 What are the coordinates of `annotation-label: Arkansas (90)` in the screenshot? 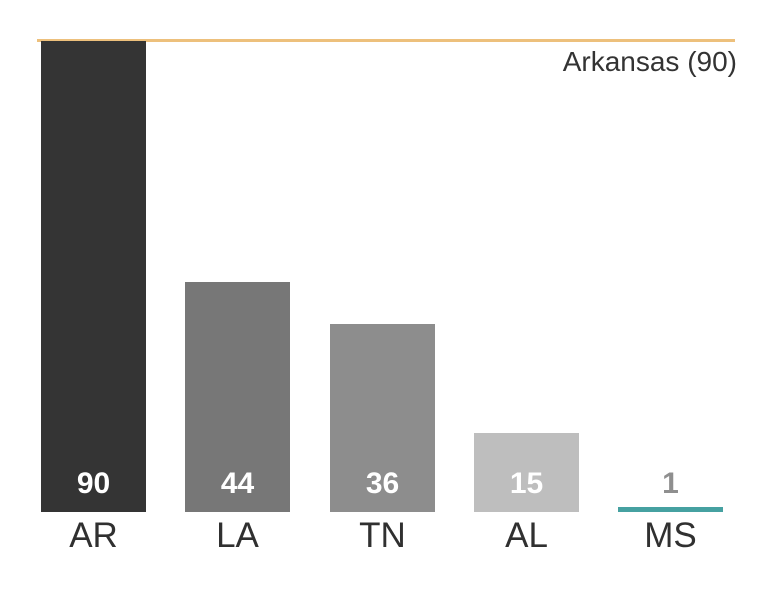 It's located at (649, 61).